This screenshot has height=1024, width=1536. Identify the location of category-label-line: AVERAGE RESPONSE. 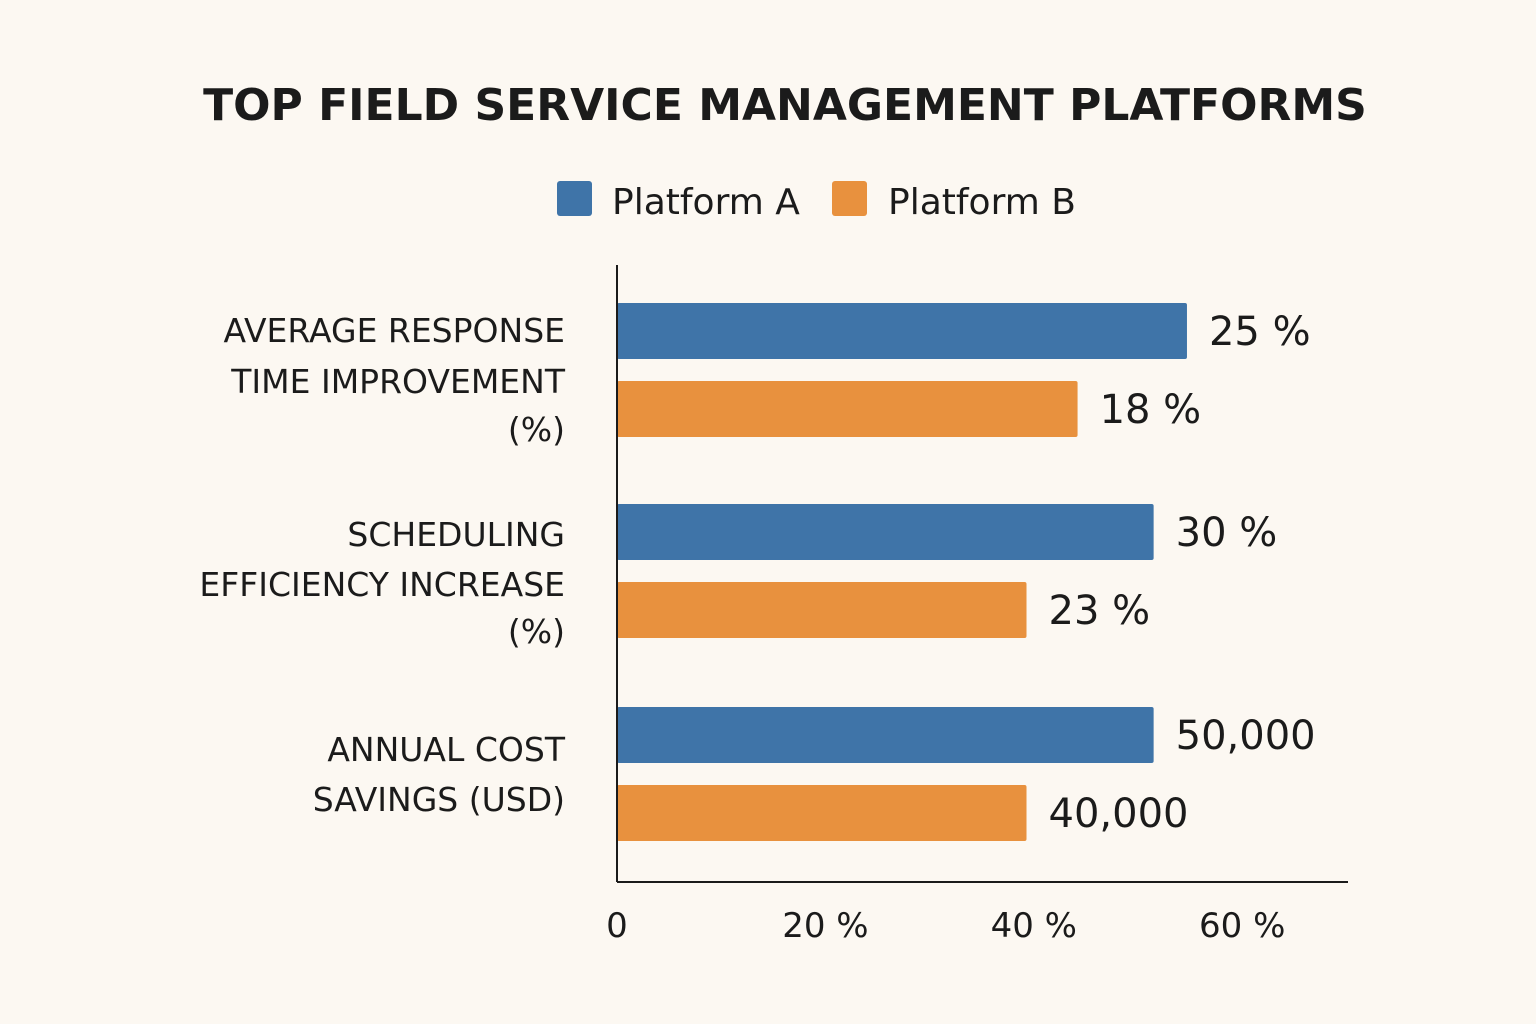
(394, 330).